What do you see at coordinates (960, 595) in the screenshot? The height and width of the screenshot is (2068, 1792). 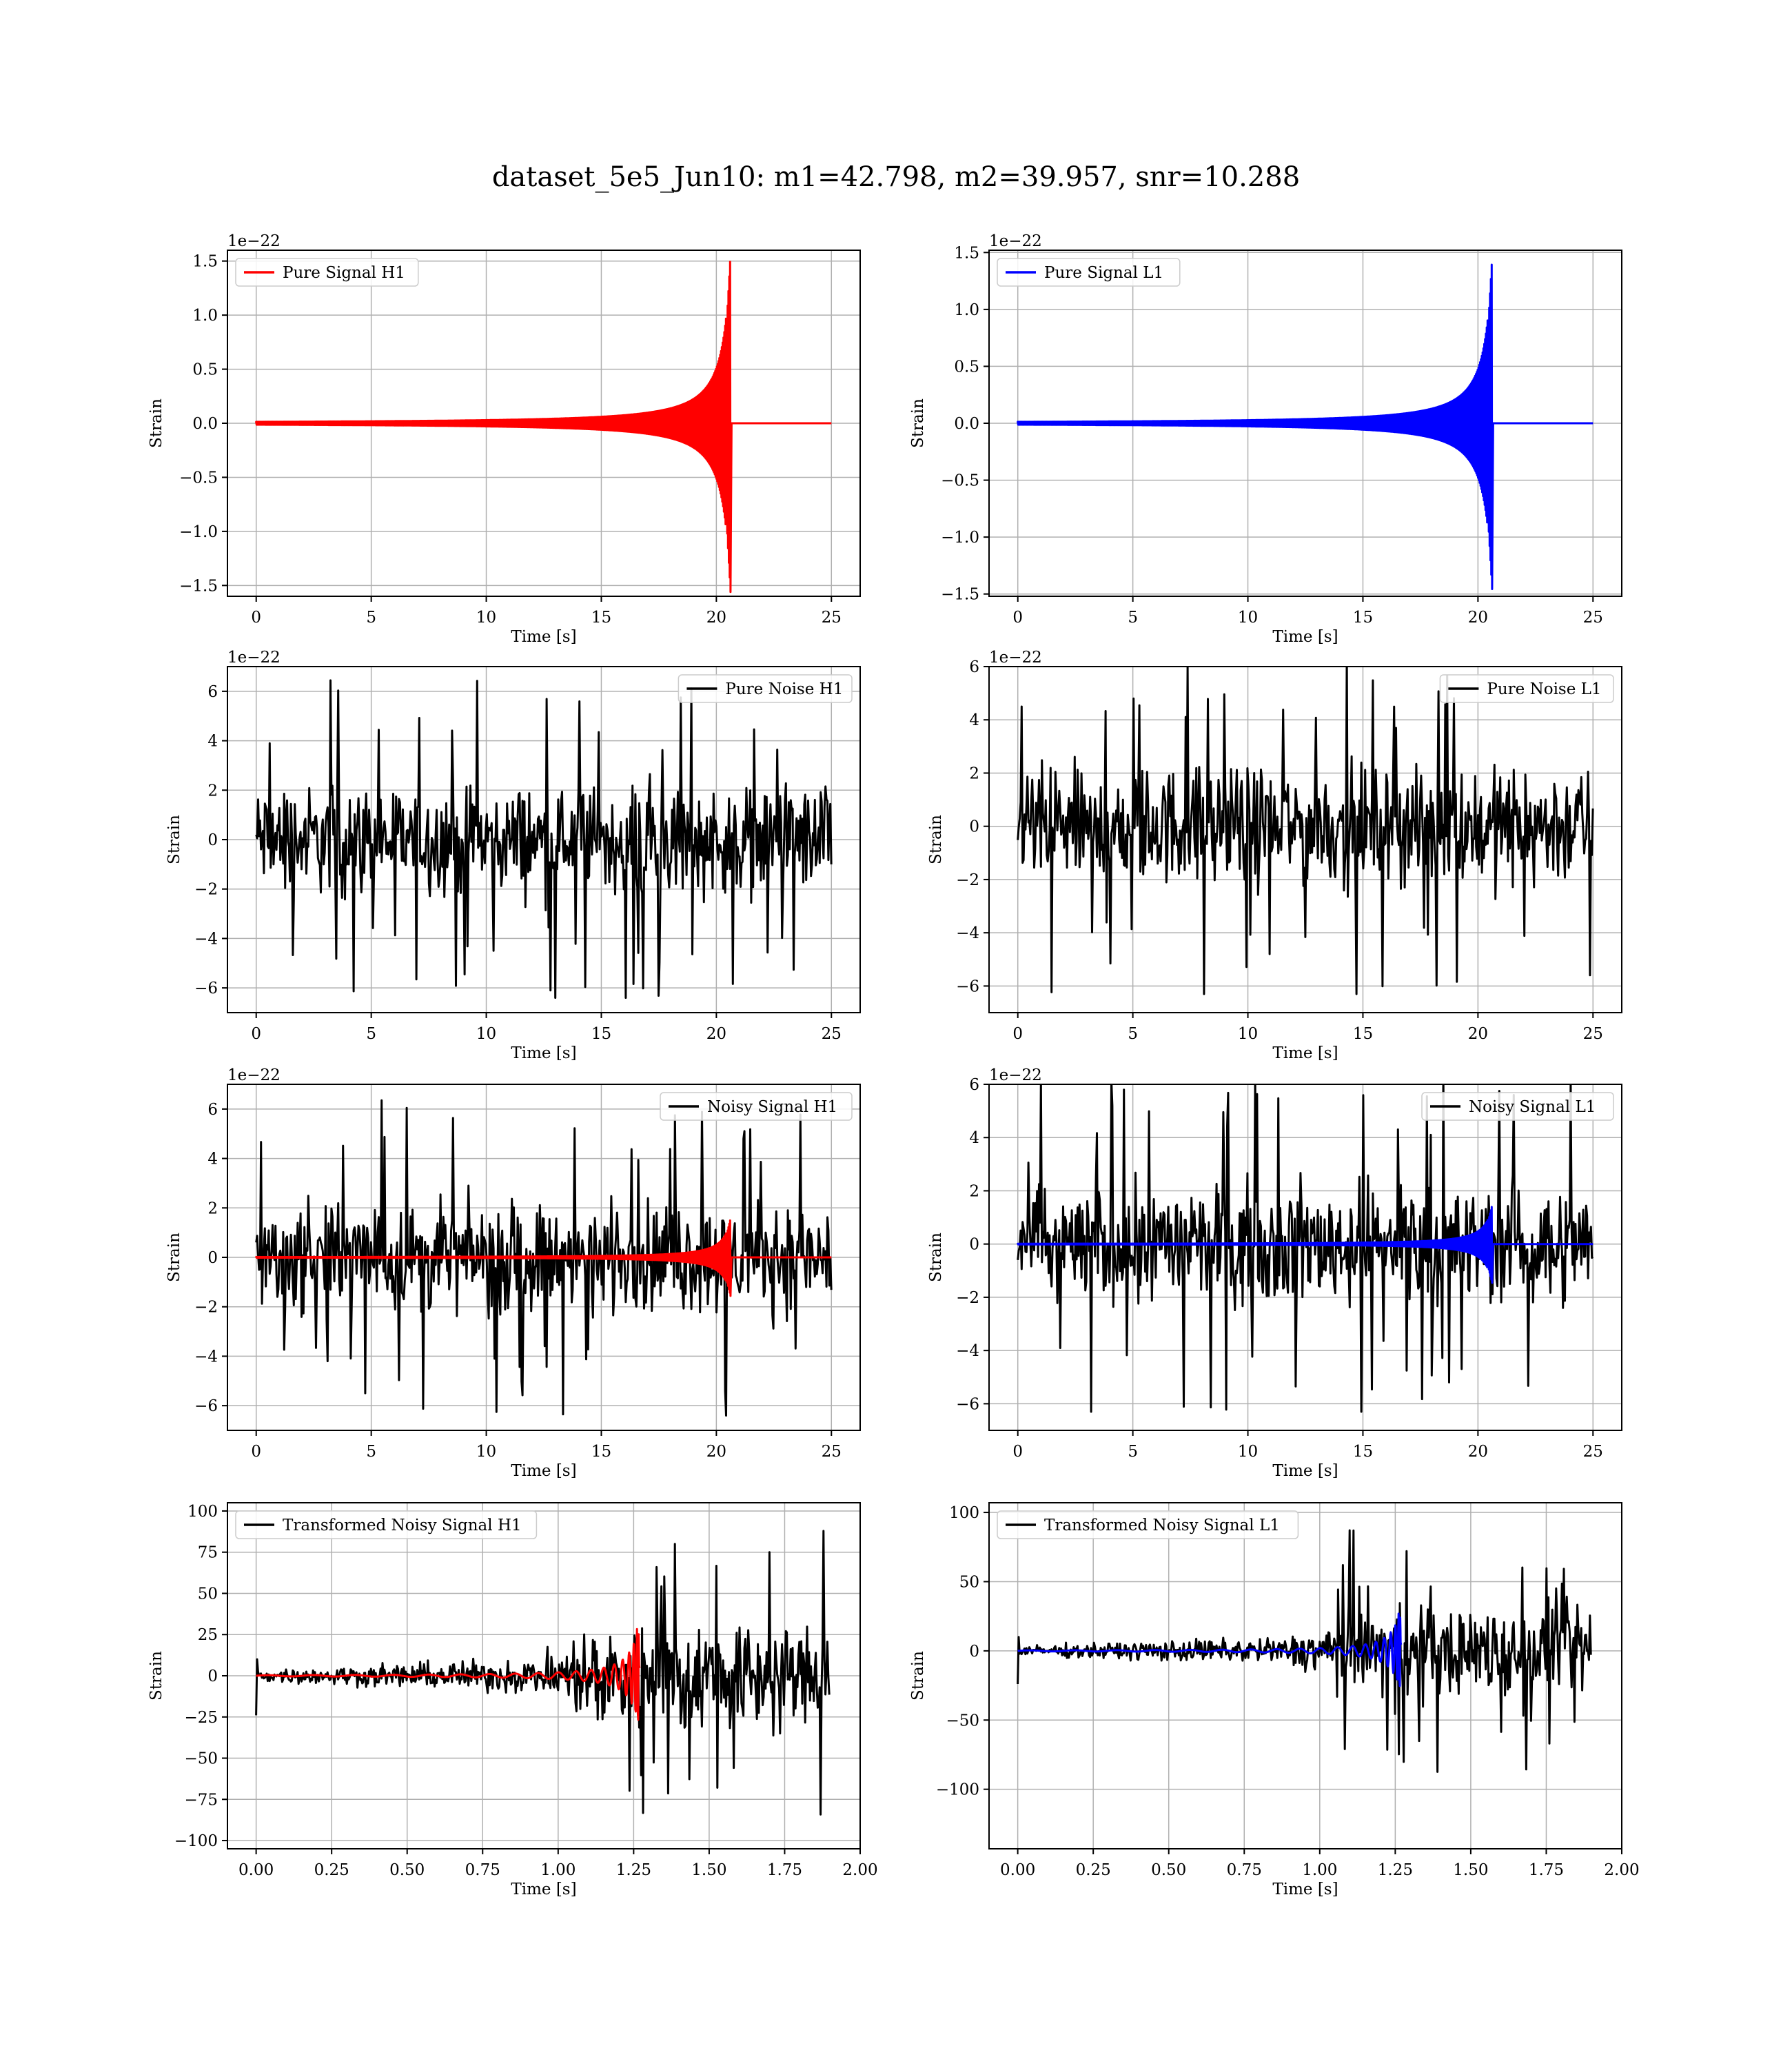 I see `y-tick-label: −1.5` at bounding box center [960, 595].